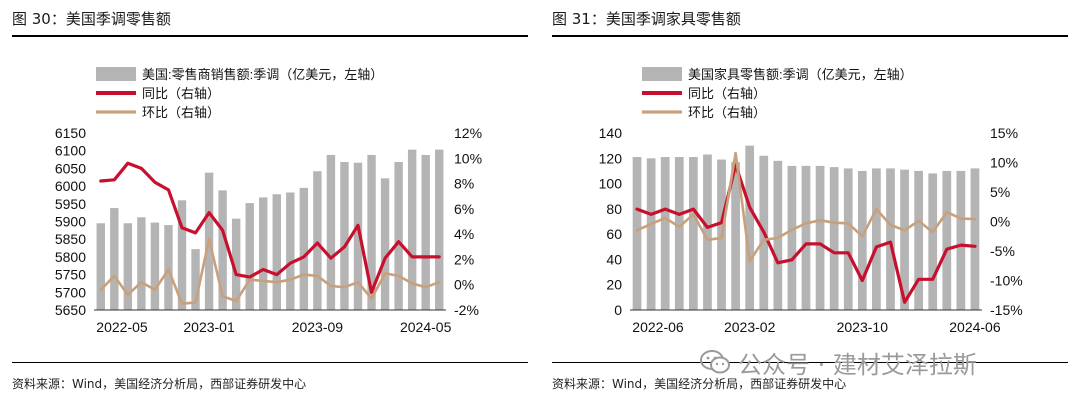 The image size is (1080, 408). Describe the element at coordinates (270, 36) in the screenshot. I see `left-title-rule` at that location.